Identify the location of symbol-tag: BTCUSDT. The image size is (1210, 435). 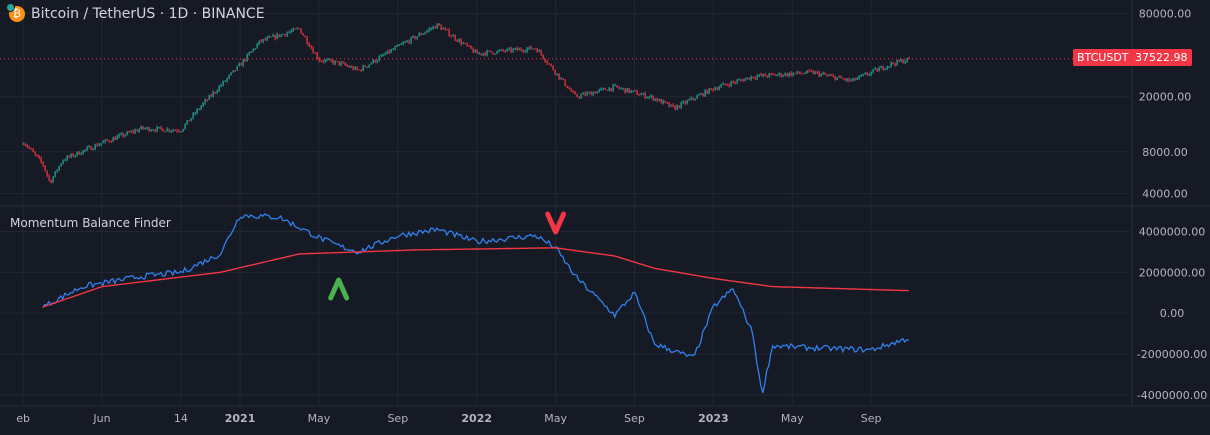
(1103, 57).